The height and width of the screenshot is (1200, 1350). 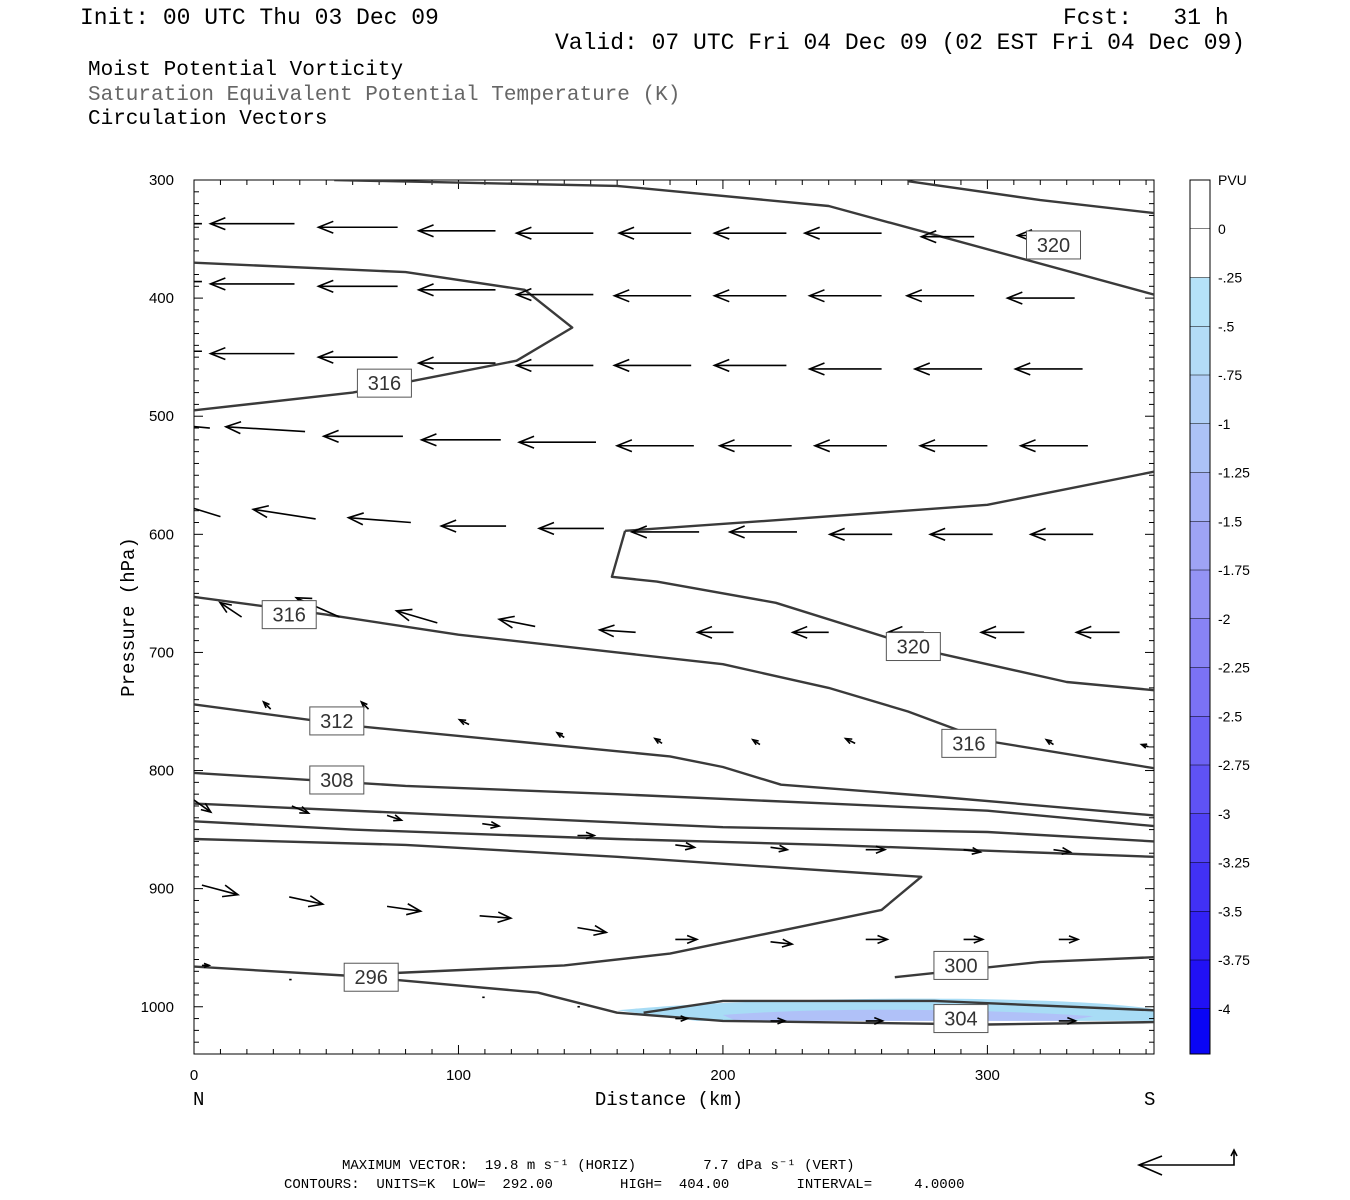 What do you see at coordinates (1234, 863) in the screenshot?
I see `colorbar-label: -3.25` at bounding box center [1234, 863].